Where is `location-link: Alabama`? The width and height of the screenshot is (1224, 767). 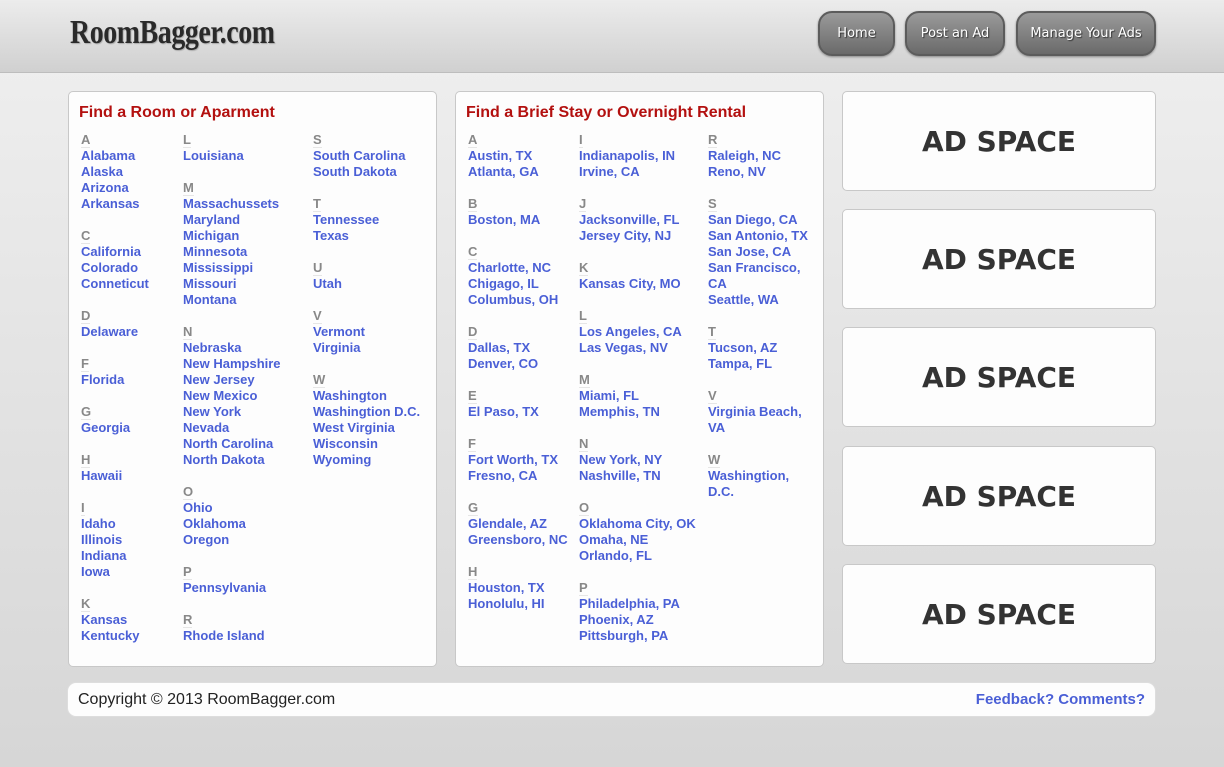
location-link: Alabama is located at coordinates (108, 155).